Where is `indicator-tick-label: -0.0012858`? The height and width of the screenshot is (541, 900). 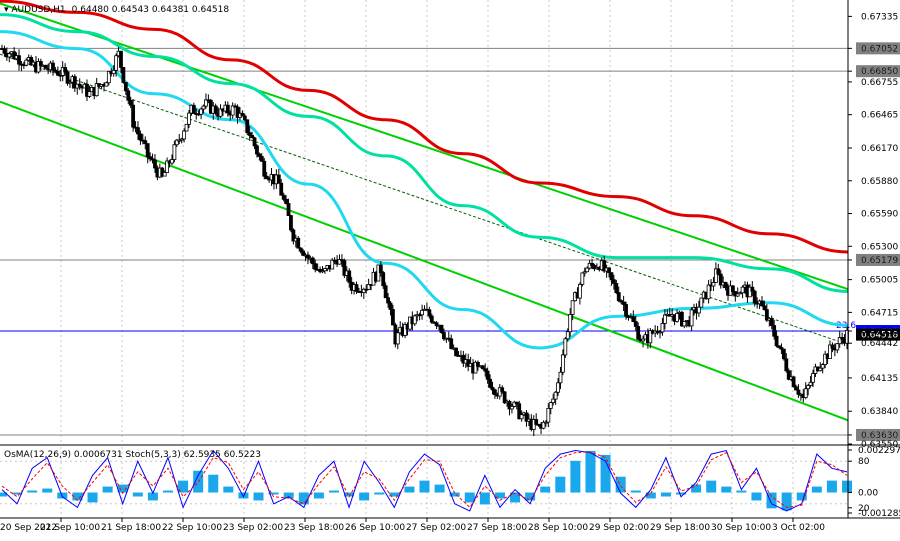 indicator-tick-label: -0.0012858 is located at coordinates (879, 514).